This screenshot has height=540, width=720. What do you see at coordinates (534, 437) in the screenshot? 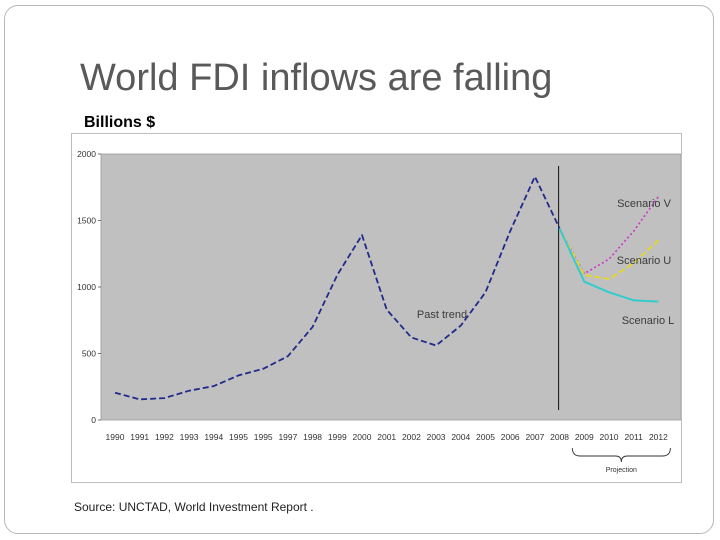
I see `x-tick-label: 2007` at bounding box center [534, 437].